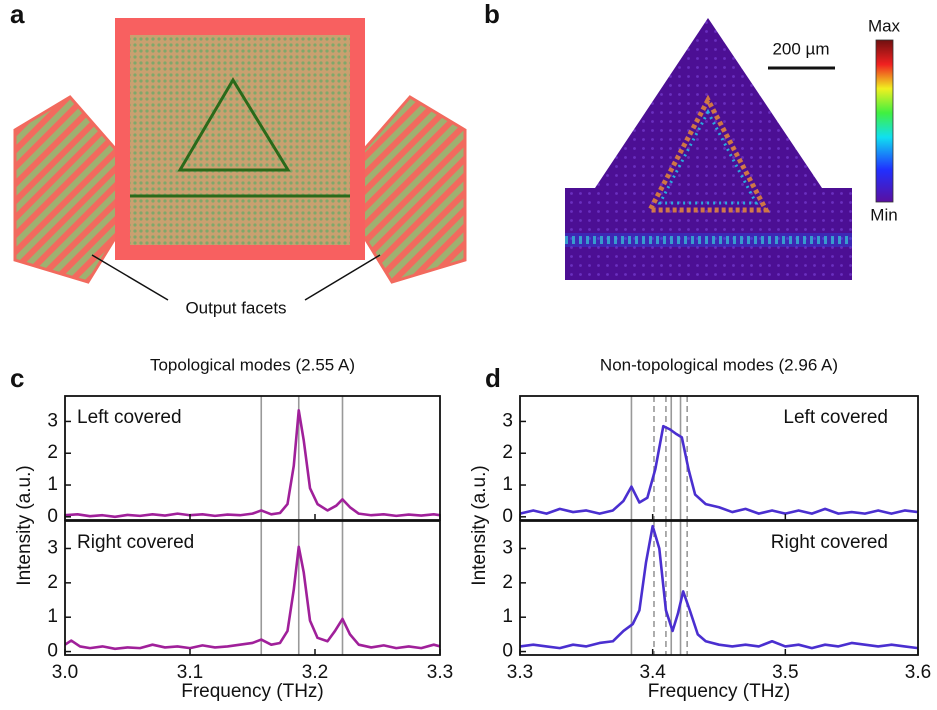 This screenshot has width=937, height=710. What do you see at coordinates (235, 307) in the screenshot?
I see `annotation: Output facets` at bounding box center [235, 307].